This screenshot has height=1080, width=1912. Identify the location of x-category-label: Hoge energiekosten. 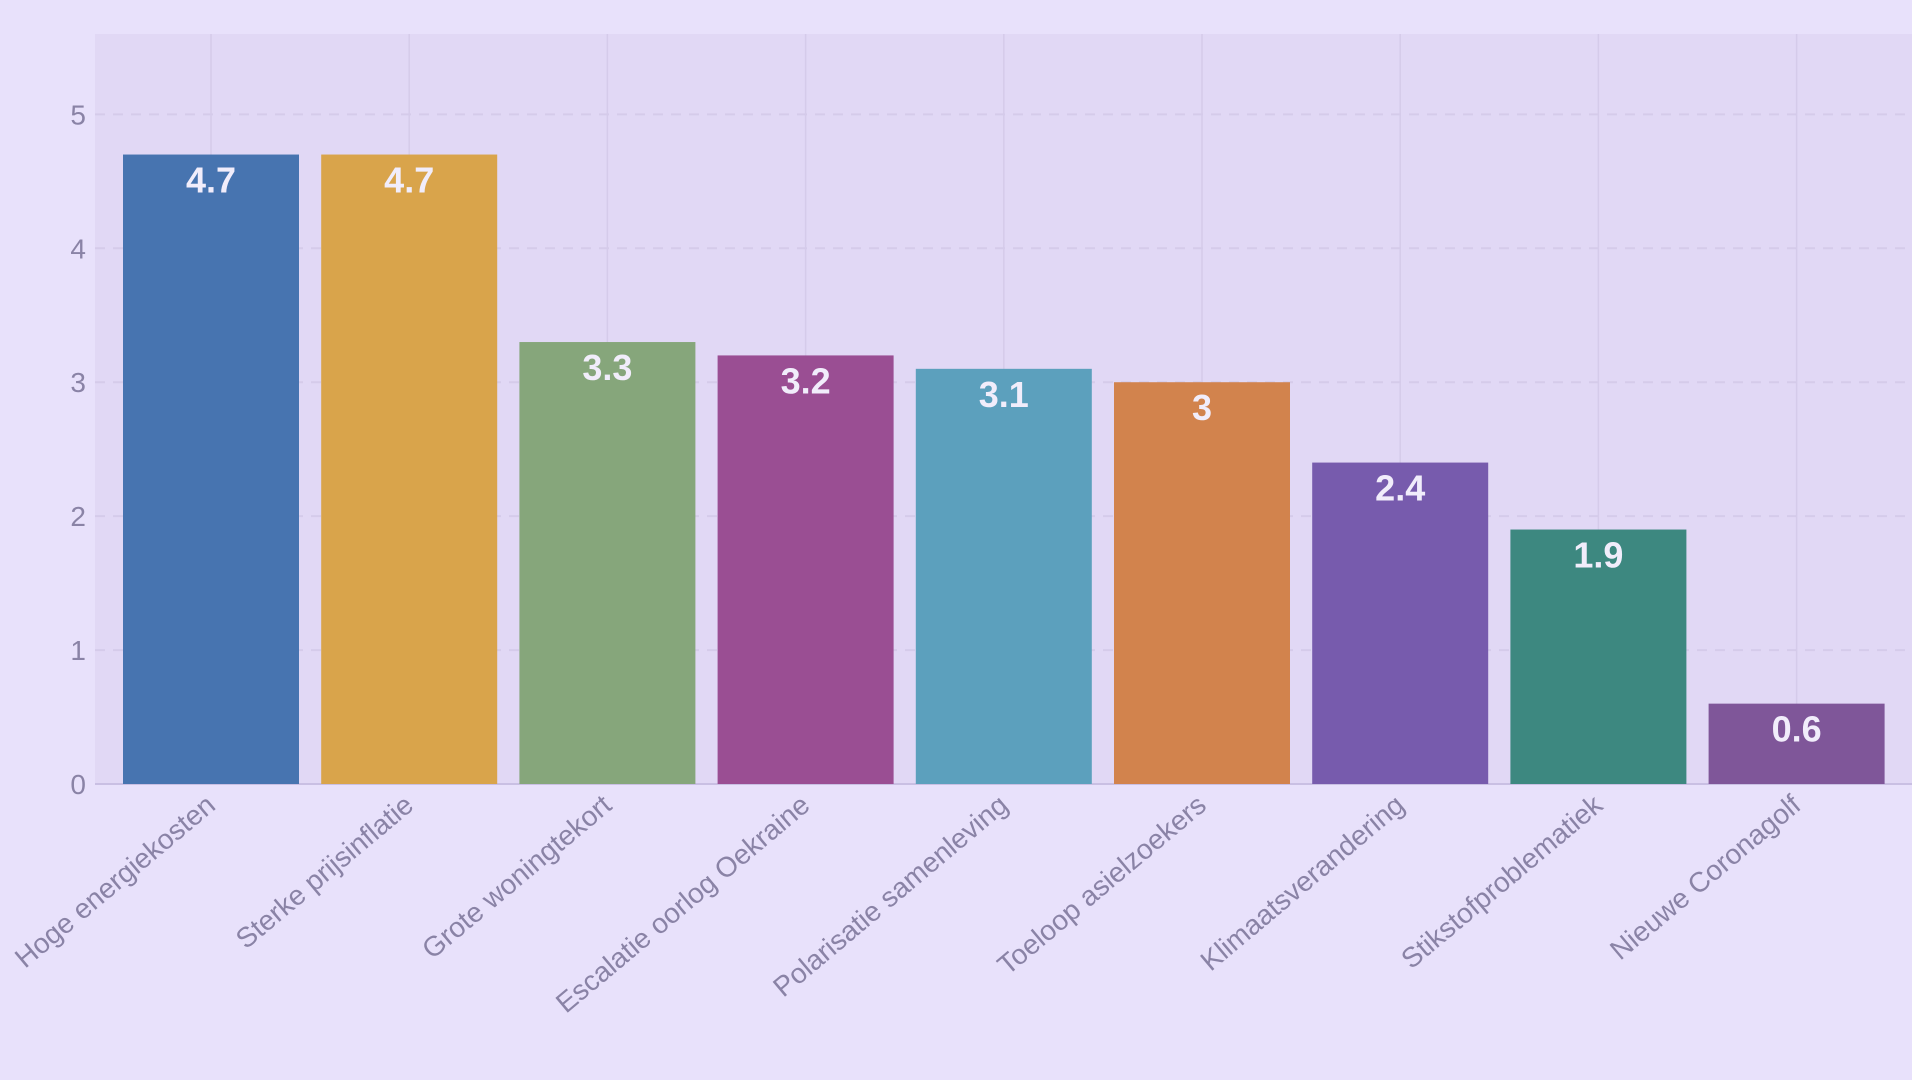
(115, 881).